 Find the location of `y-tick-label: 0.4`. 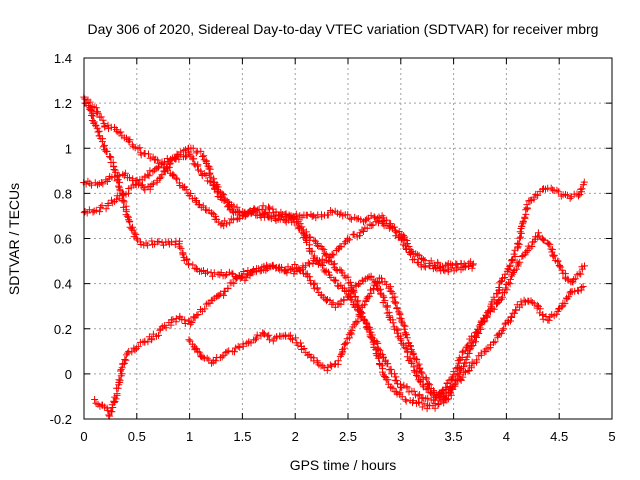

y-tick-label: 0.4 is located at coordinates (63, 284).